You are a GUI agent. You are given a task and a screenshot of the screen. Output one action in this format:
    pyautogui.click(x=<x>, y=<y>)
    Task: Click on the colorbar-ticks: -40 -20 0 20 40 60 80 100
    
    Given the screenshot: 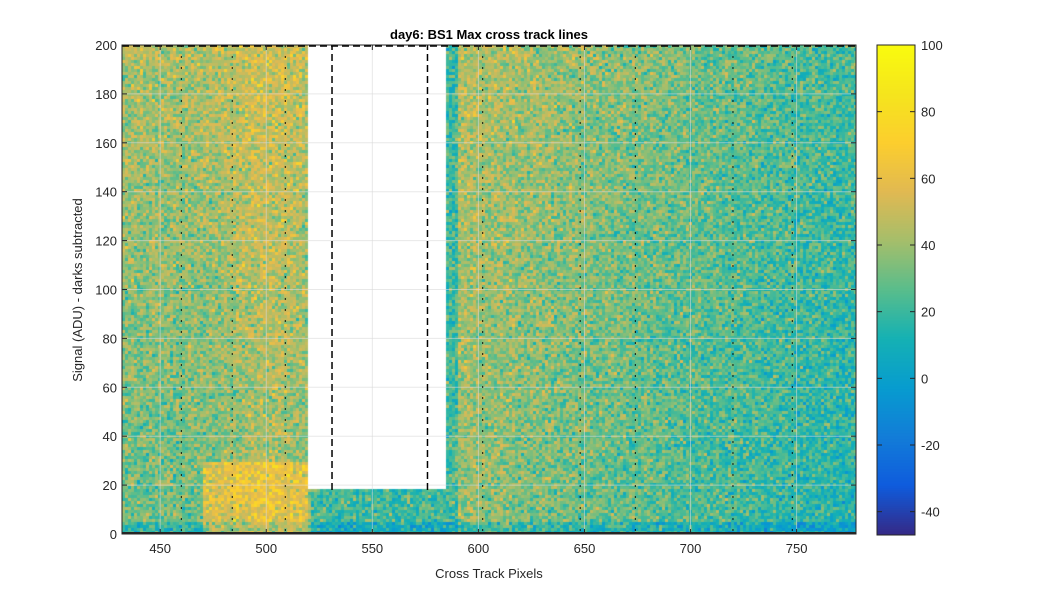 What is the action you would take?
    pyautogui.click(x=910, y=279)
    